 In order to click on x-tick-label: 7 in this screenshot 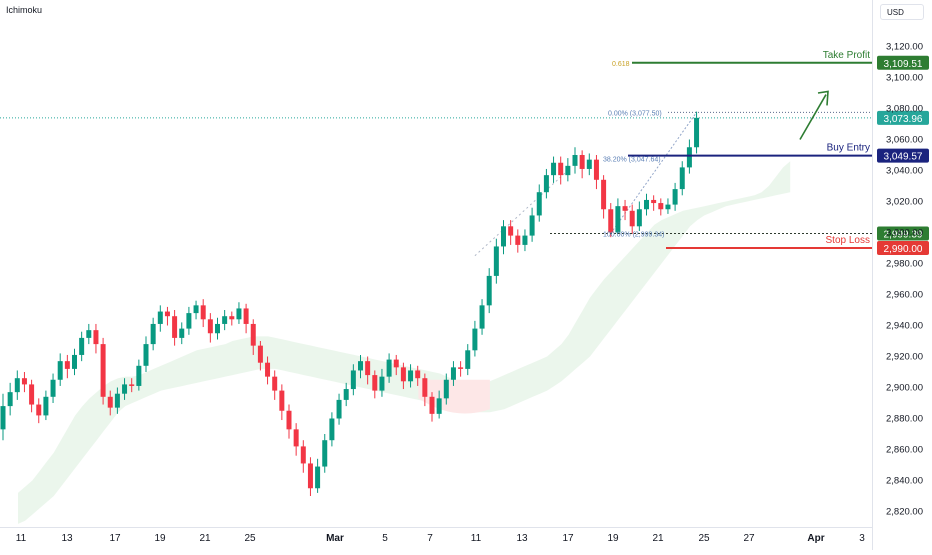, I will do `click(430, 538)`.